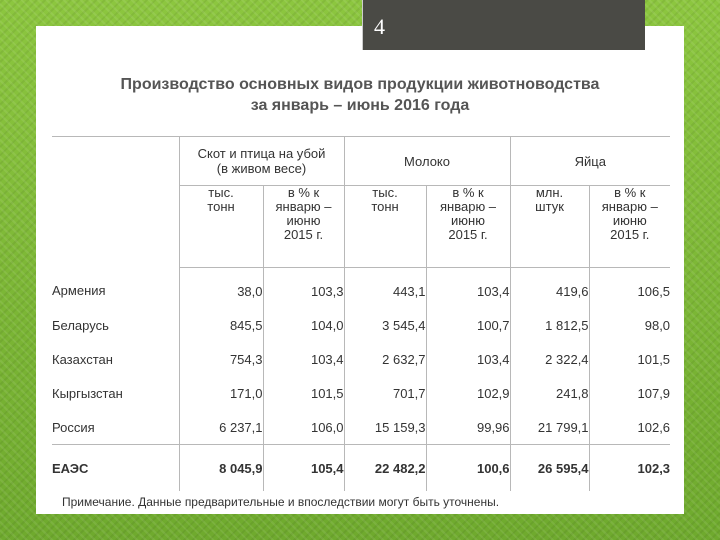 This screenshot has height=540, width=720. Describe the element at coordinates (220, 359) in the screenshot. I see `cell-value: 754,3` at that location.